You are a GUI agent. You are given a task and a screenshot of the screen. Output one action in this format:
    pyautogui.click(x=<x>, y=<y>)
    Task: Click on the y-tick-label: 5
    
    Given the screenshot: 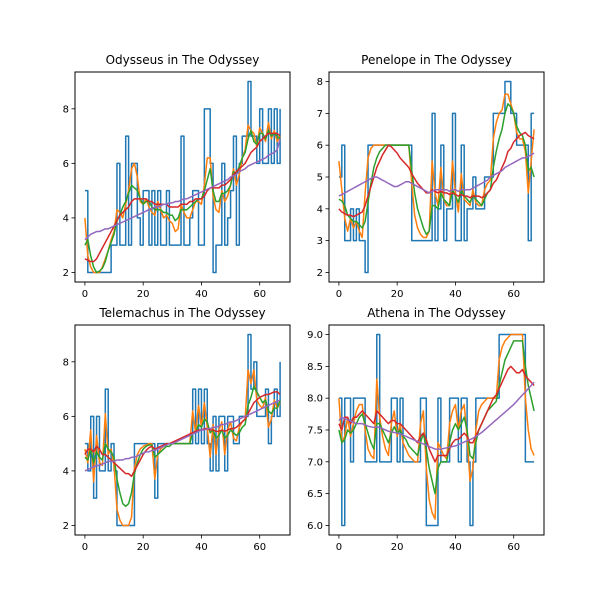 What is the action you would take?
    pyautogui.click(x=320, y=178)
    